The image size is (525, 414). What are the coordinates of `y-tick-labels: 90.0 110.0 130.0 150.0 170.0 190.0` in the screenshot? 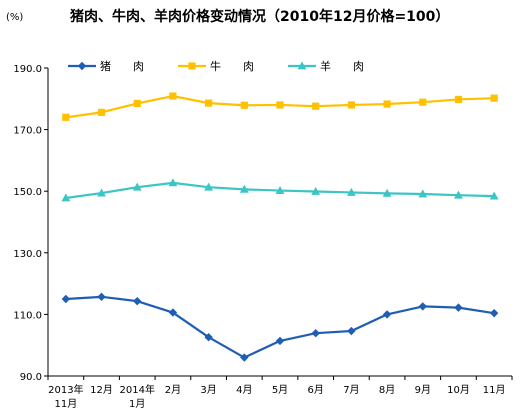 It's located at (27, 223).